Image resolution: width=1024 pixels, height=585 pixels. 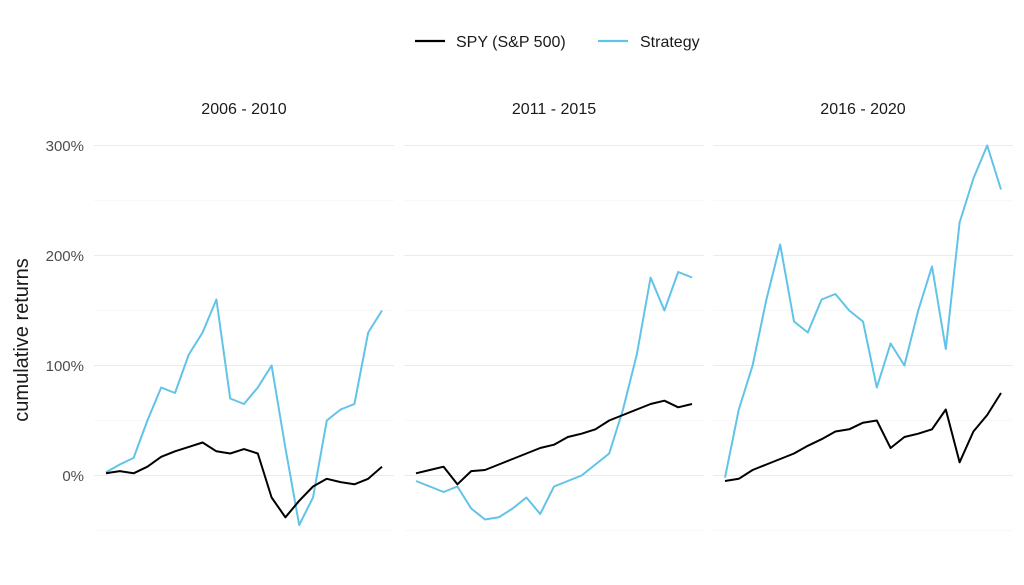 I want to click on legend-label-strategy: Strategy, so click(x=670, y=42).